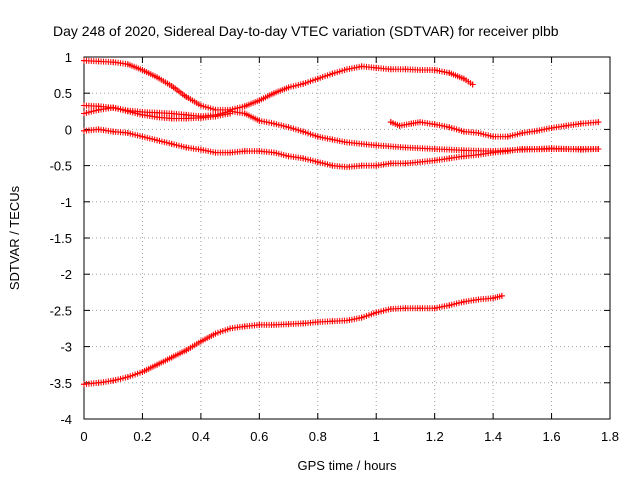 This screenshot has width=640, height=480. Describe the element at coordinates (63, 93) in the screenshot. I see `y-tick-label: 0.5` at that location.